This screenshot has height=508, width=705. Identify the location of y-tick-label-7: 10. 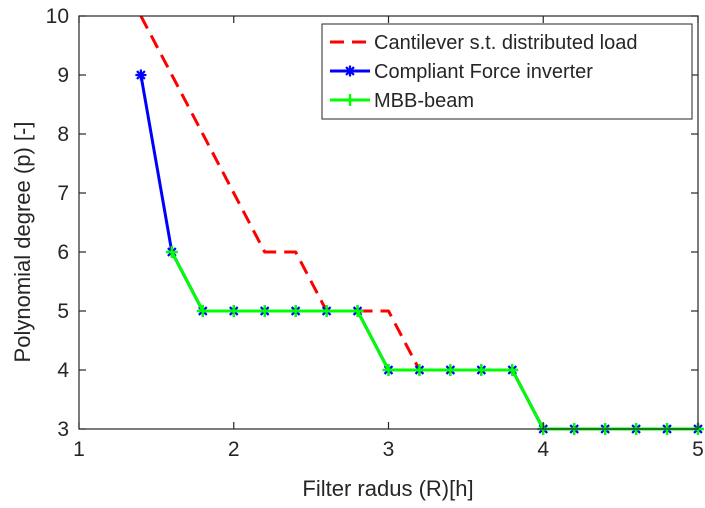
(57, 16).